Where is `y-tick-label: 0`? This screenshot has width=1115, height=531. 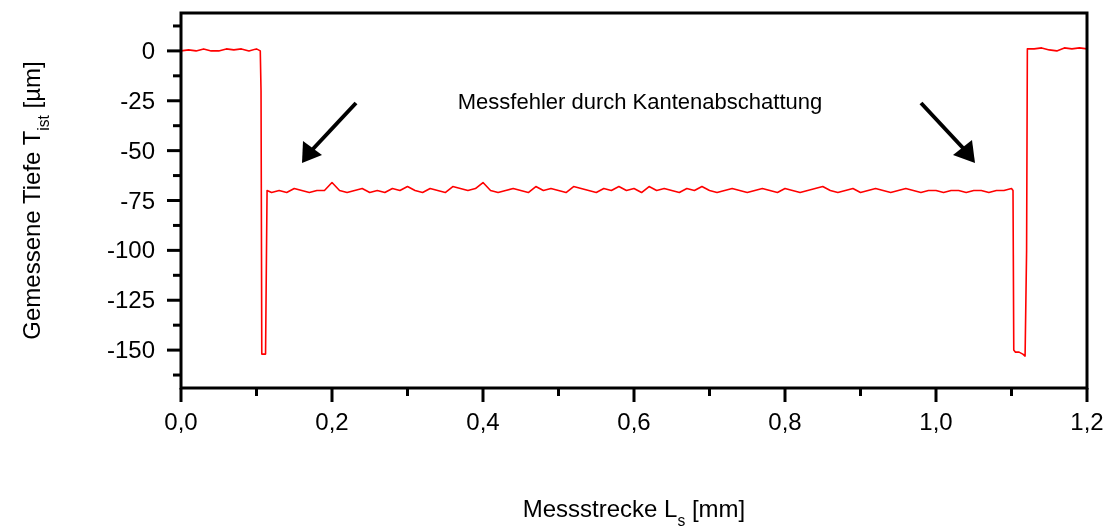 y-tick-label: 0 is located at coordinates (148, 50).